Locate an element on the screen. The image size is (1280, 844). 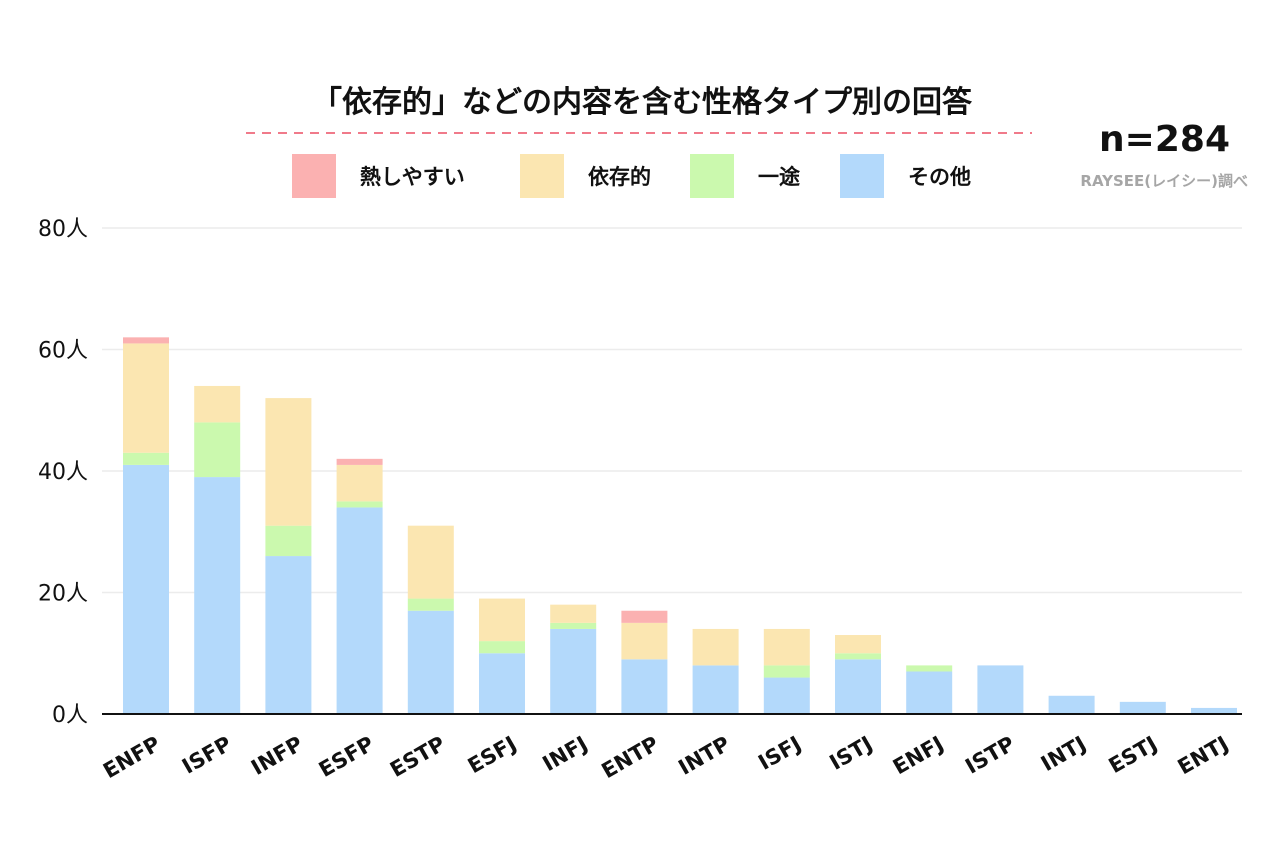
bar-stack-estj is located at coordinates (1142, 707).